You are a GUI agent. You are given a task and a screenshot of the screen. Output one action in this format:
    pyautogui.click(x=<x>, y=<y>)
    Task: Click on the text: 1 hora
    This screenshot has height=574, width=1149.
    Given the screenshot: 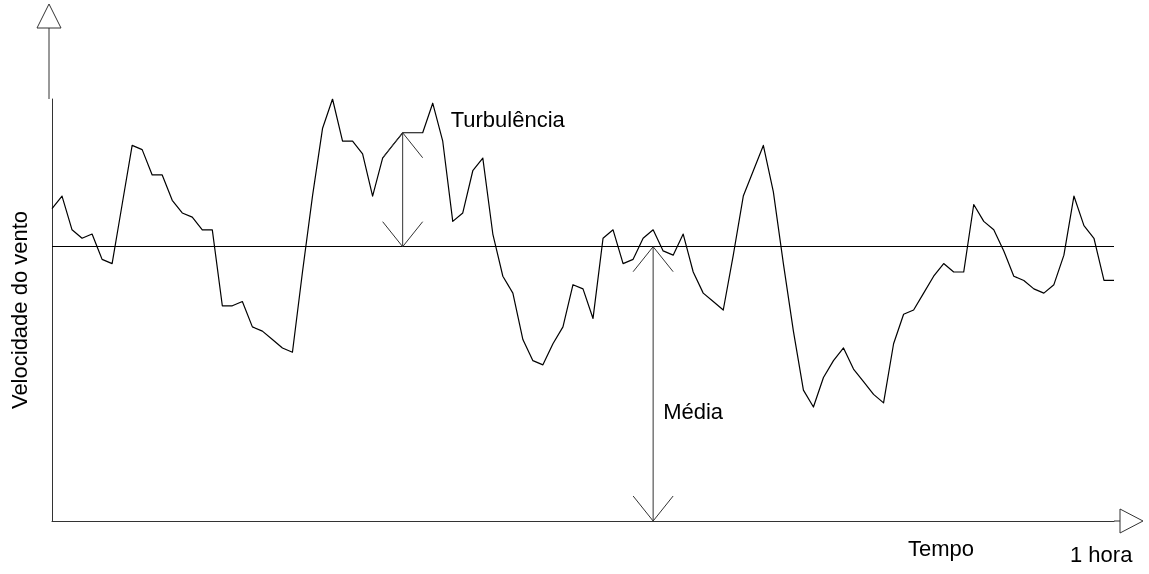 What is the action you would take?
    pyautogui.click(x=1102, y=554)
    